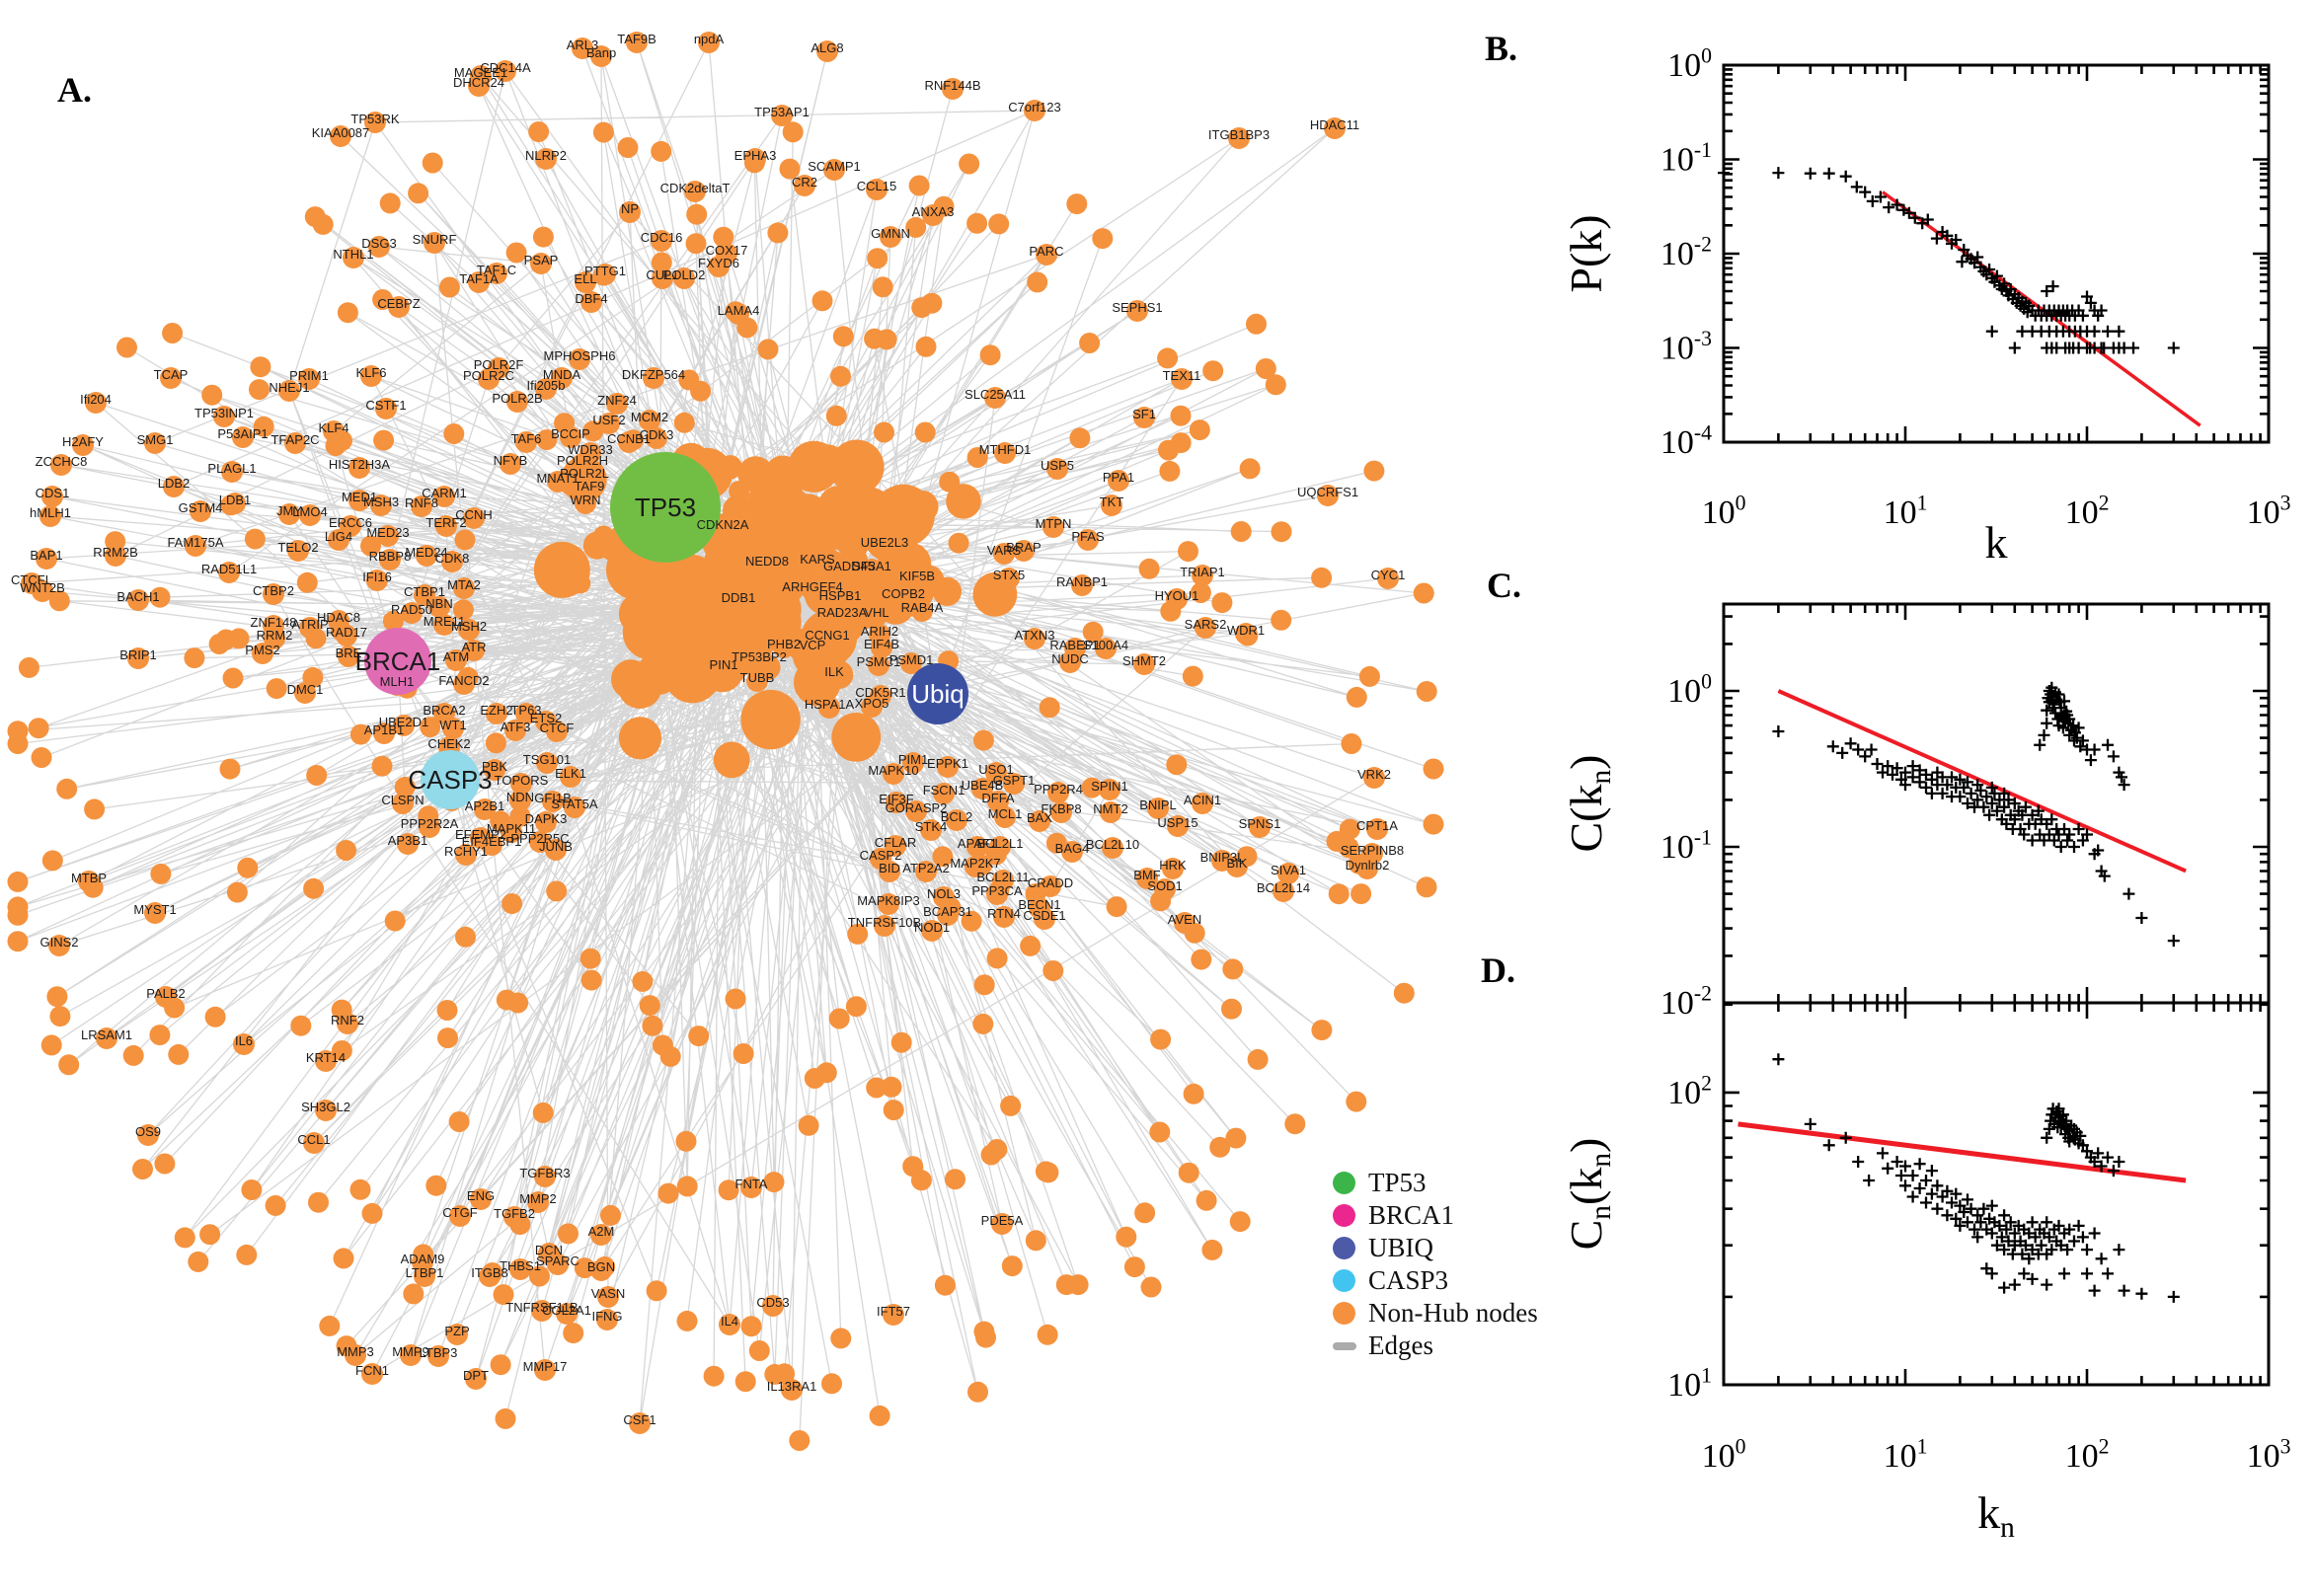  What do you see at coordinates (370, 372) in the screenshot?
I see `network-node-label: KLF6` at bounding box center [370, 372].